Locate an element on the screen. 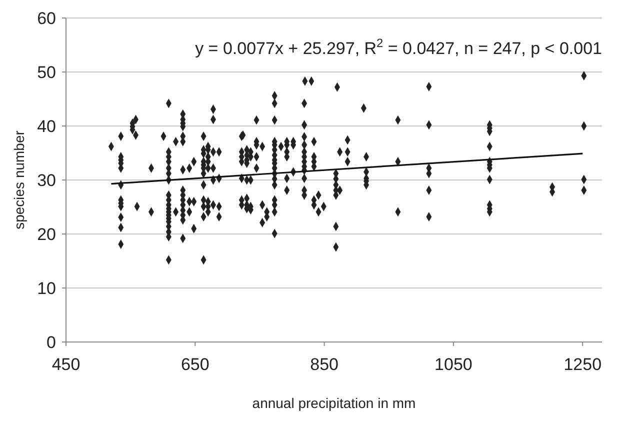 This screenshot has width=624, height=424. y-tick-label: 20 is located at coordinates (46, 234).